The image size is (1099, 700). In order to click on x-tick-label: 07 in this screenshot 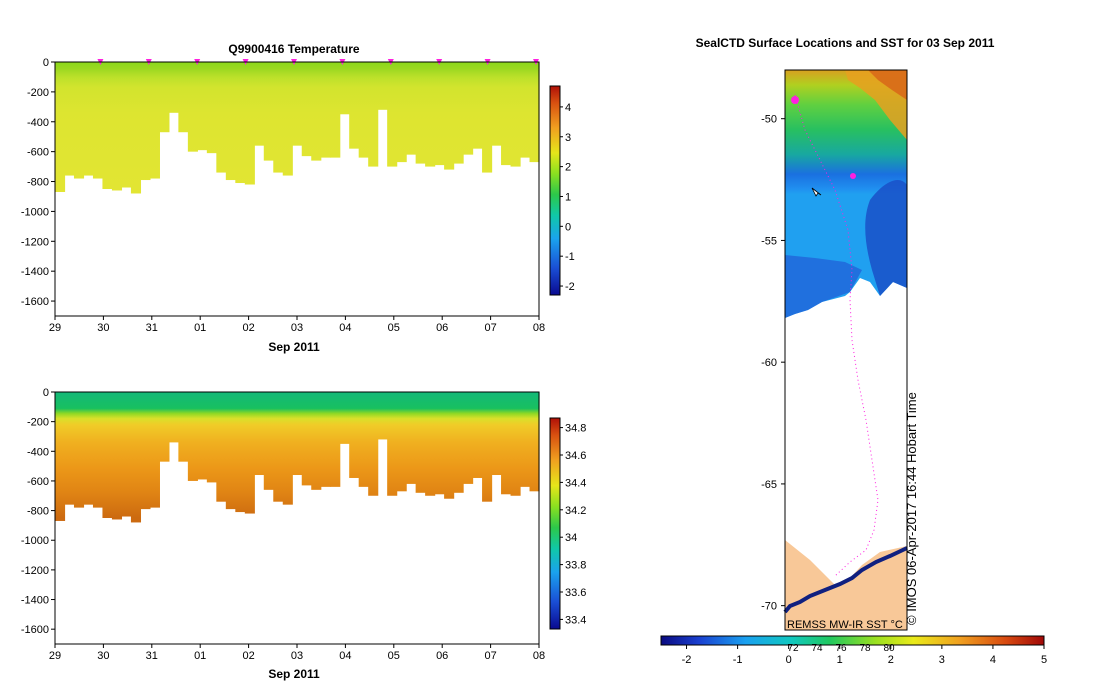, I will do `click(490, 656)`.